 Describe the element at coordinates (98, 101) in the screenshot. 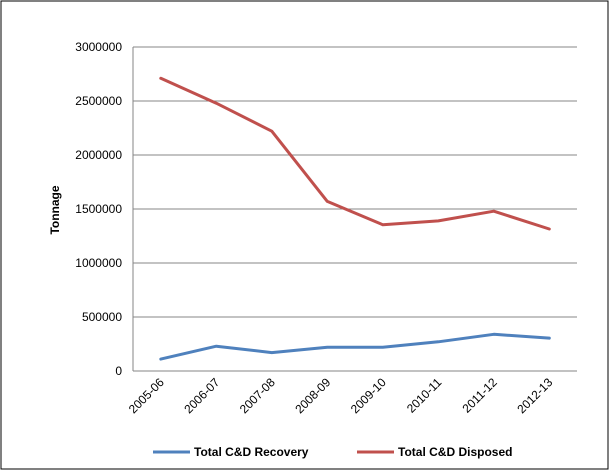

I see `y-tick-label: 2500000` at that location.